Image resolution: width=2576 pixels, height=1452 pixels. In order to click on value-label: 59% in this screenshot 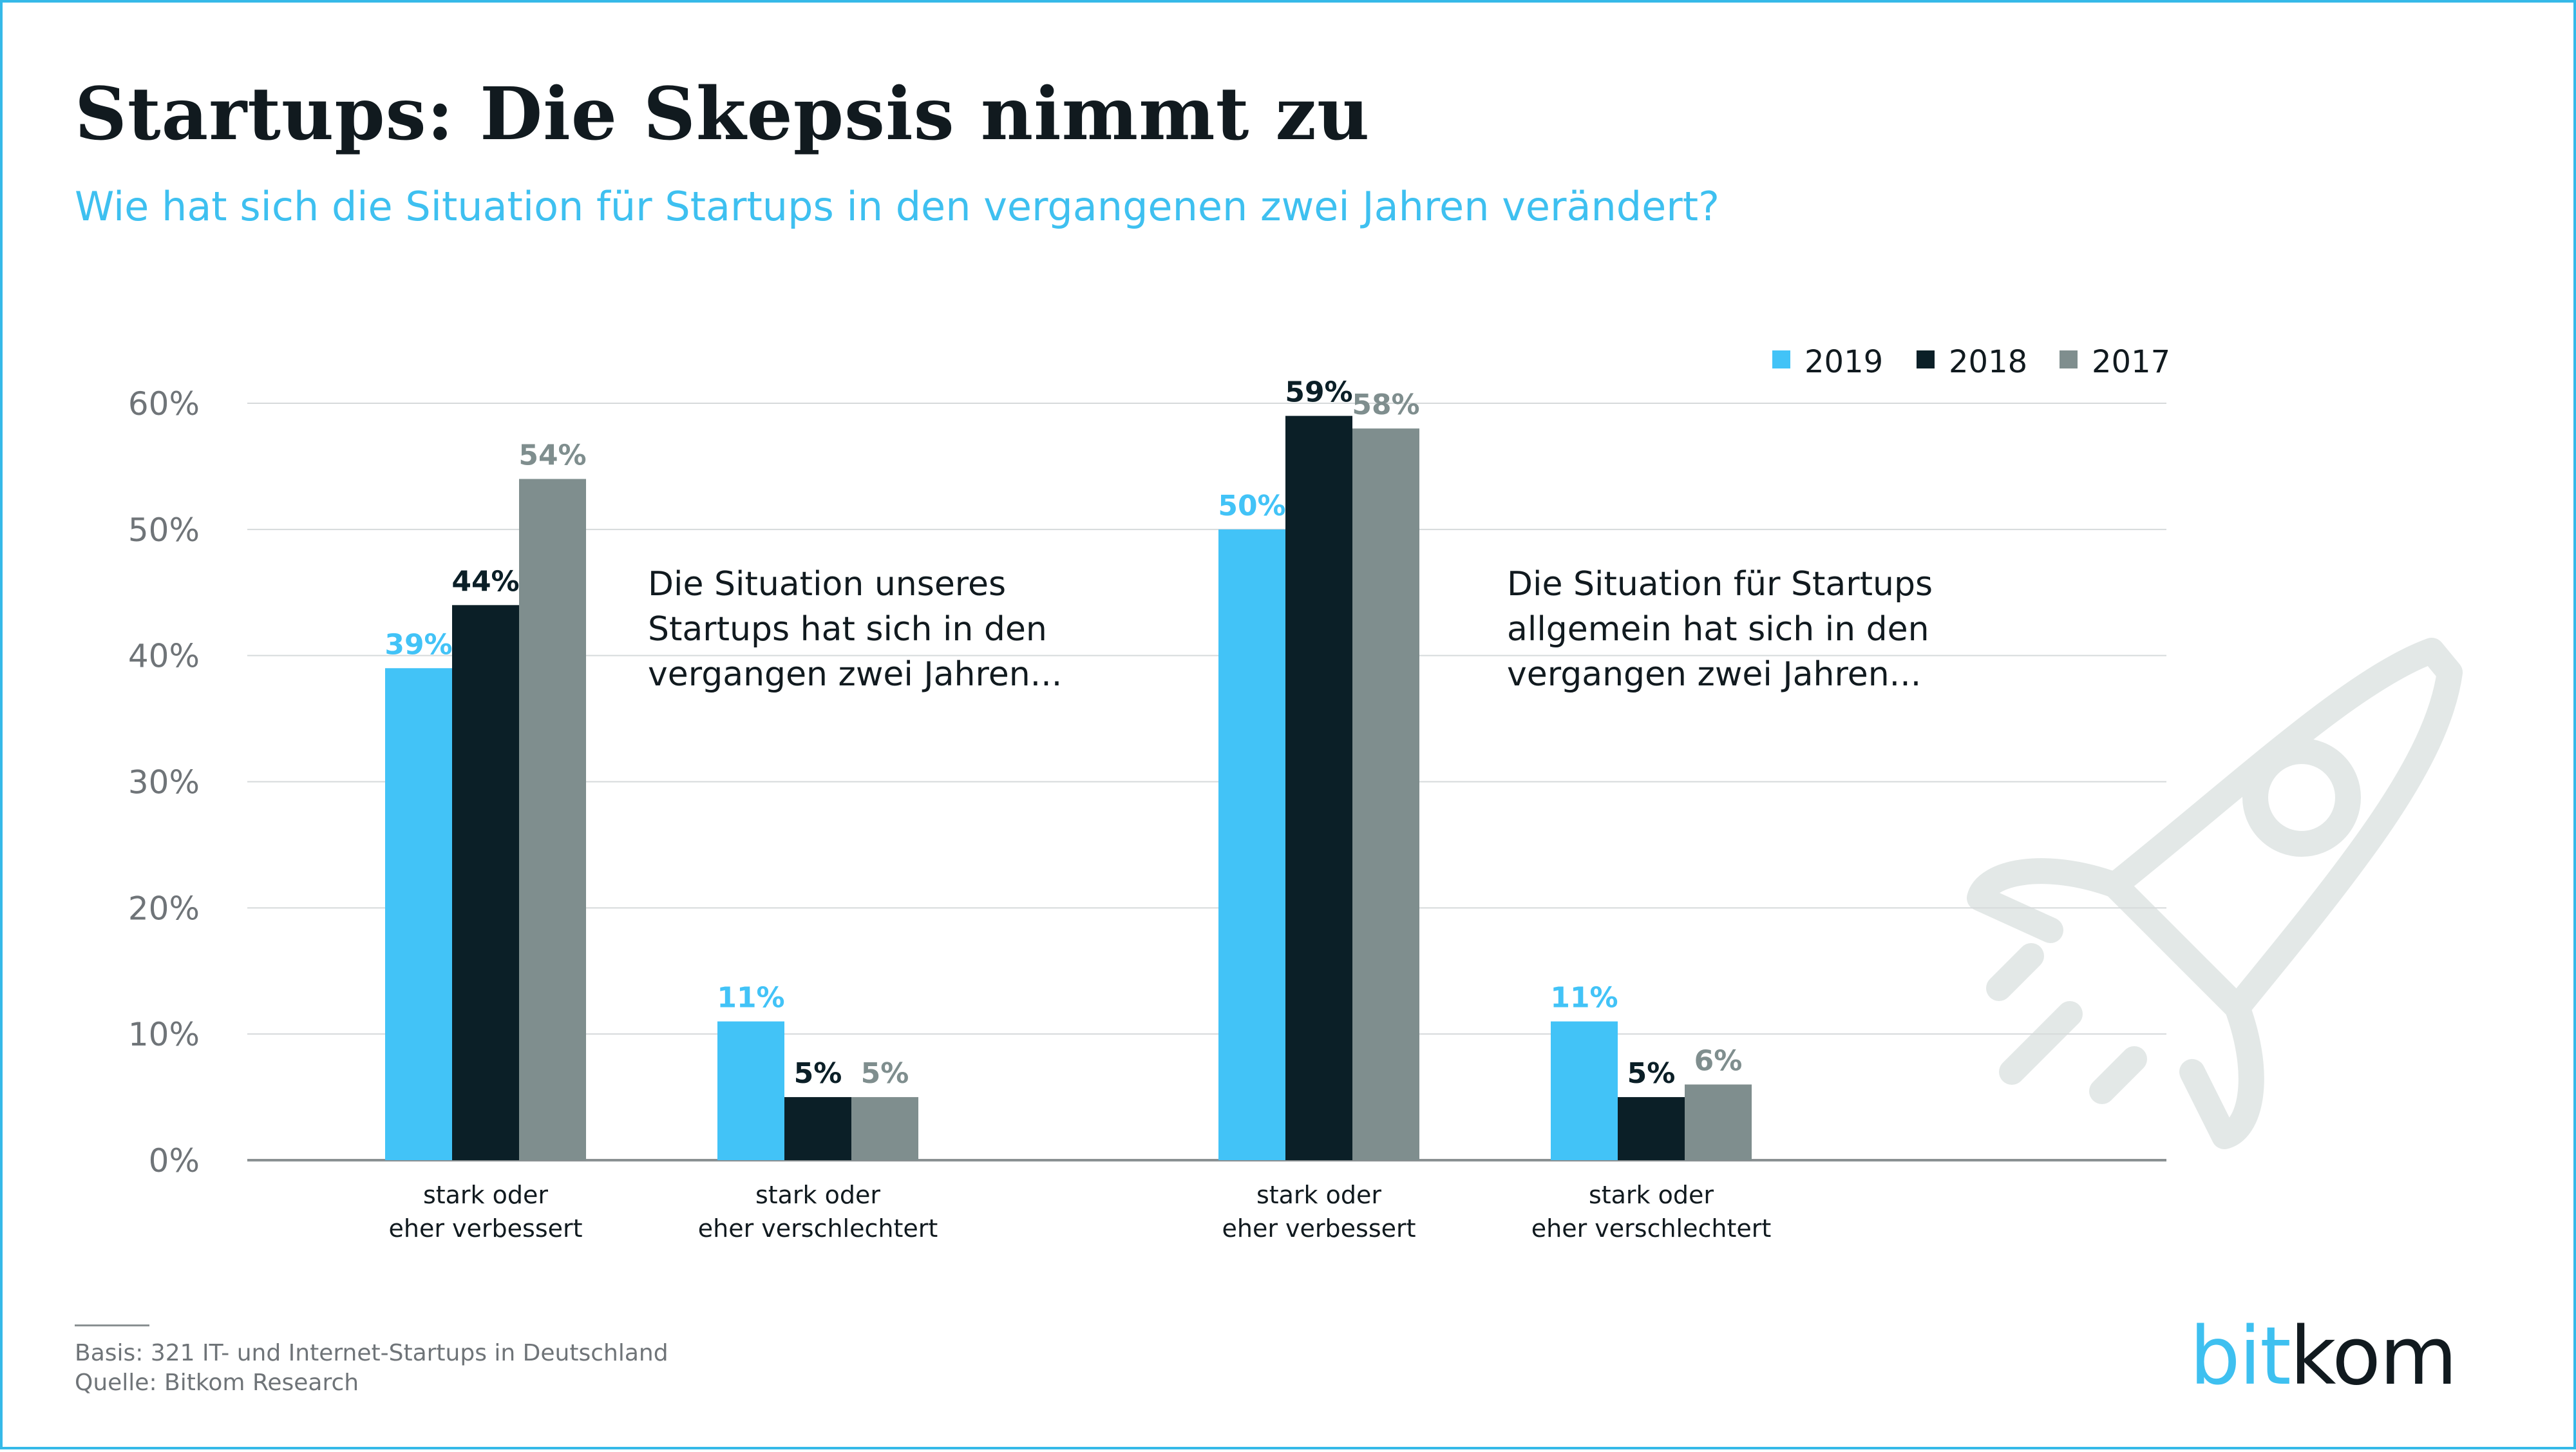, I will do `click(1319, 392)`.